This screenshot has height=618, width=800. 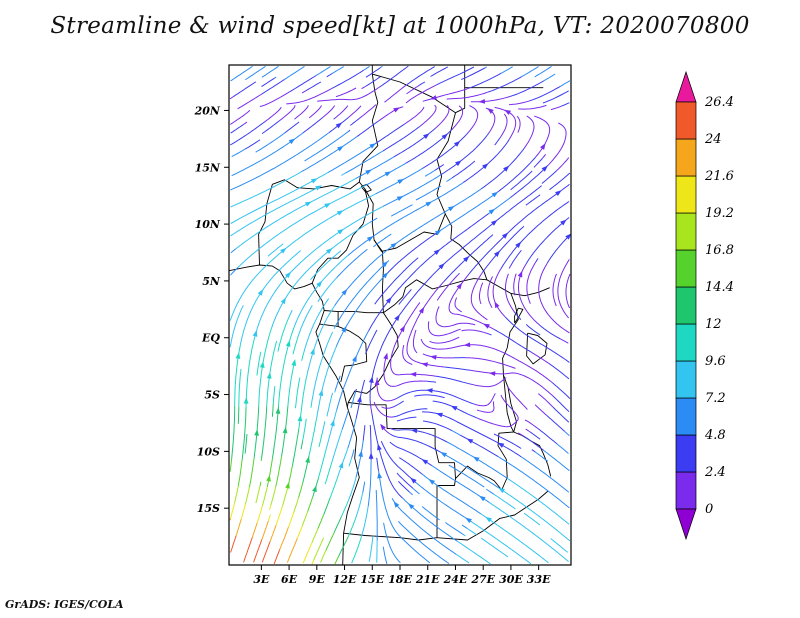 What do you see at coordinates (208, 224) in the screenshot?
I see `y-tick-label: 10N` at bounding box center [208, 224].